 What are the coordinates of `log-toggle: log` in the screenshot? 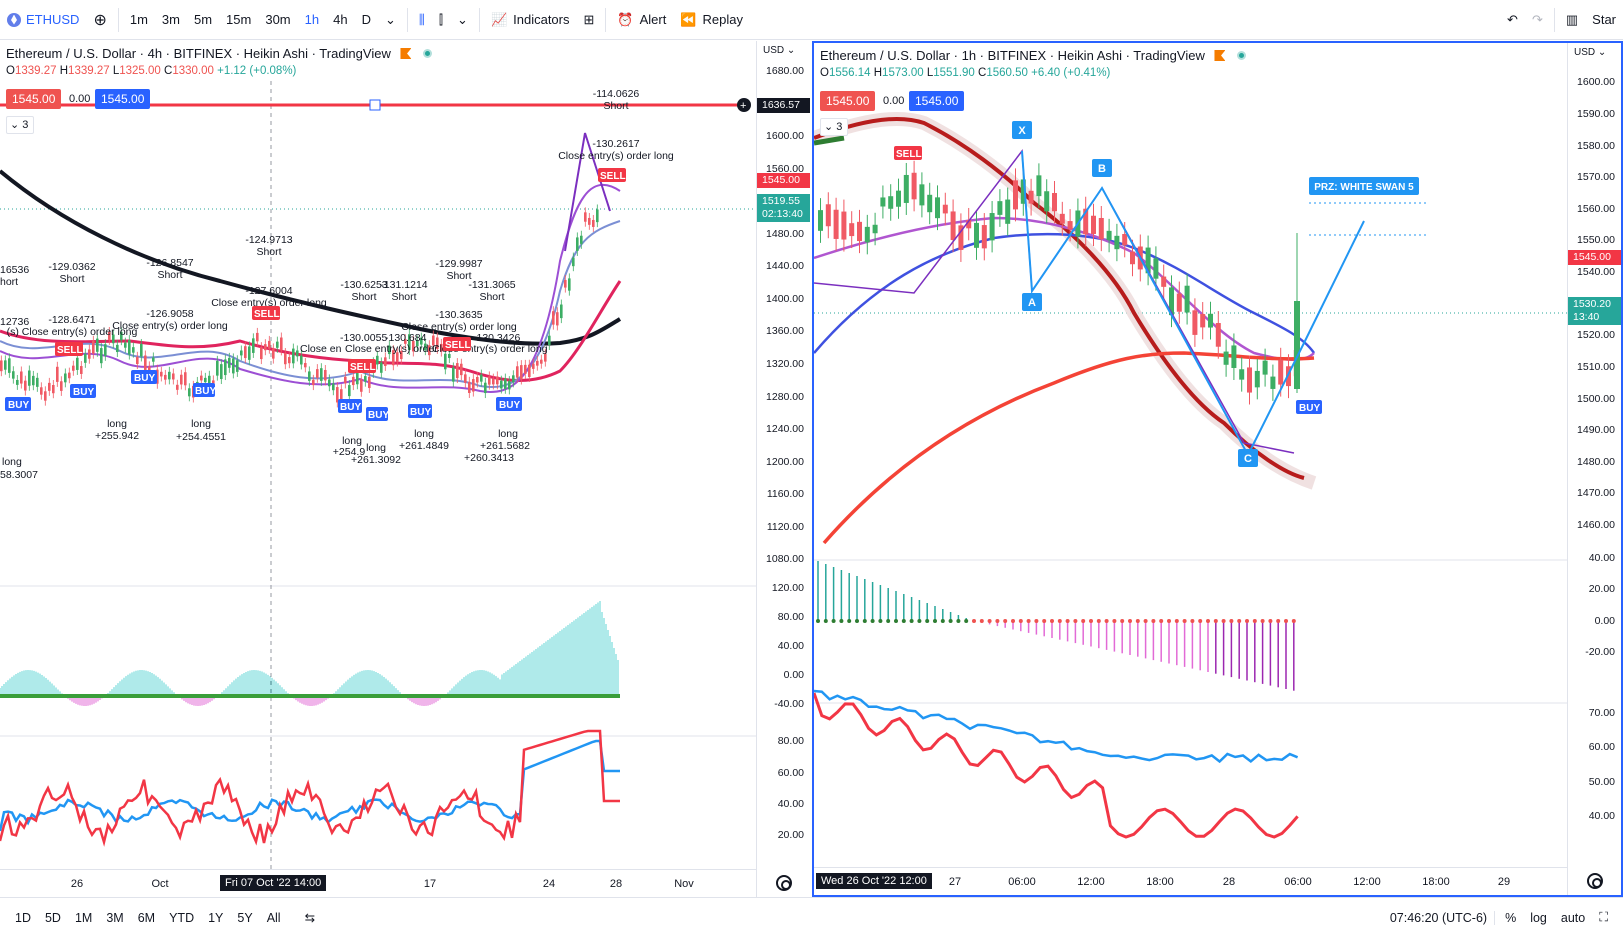 It's located at (1538, 917).